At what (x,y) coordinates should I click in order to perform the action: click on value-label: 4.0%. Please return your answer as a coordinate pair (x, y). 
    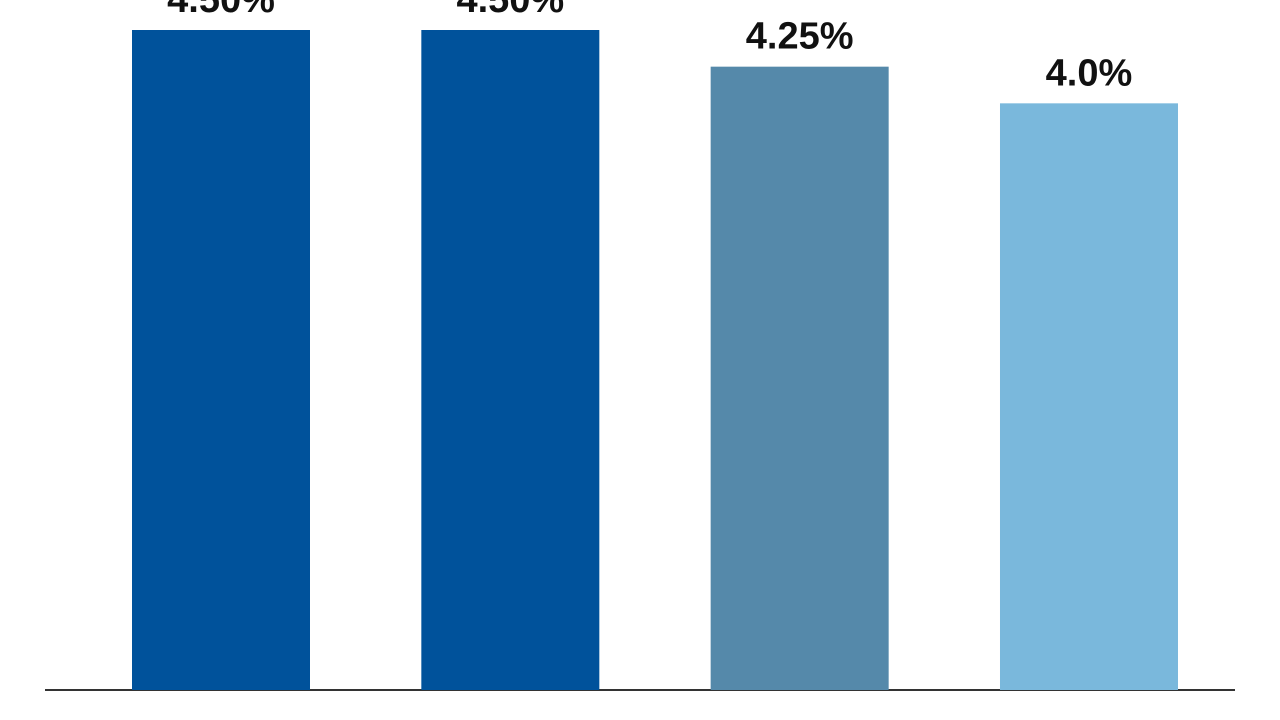
    Looking at the image, I should click on (1089, 73).